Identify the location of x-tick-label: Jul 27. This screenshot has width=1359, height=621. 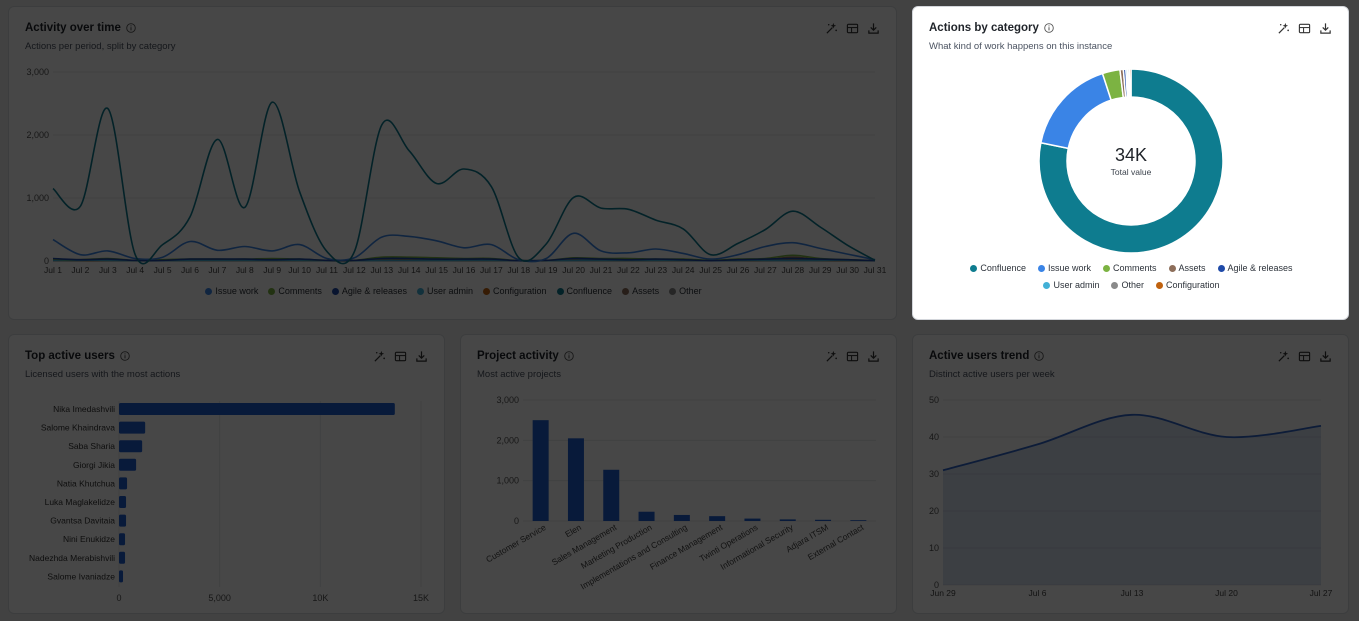
(1321, 593).